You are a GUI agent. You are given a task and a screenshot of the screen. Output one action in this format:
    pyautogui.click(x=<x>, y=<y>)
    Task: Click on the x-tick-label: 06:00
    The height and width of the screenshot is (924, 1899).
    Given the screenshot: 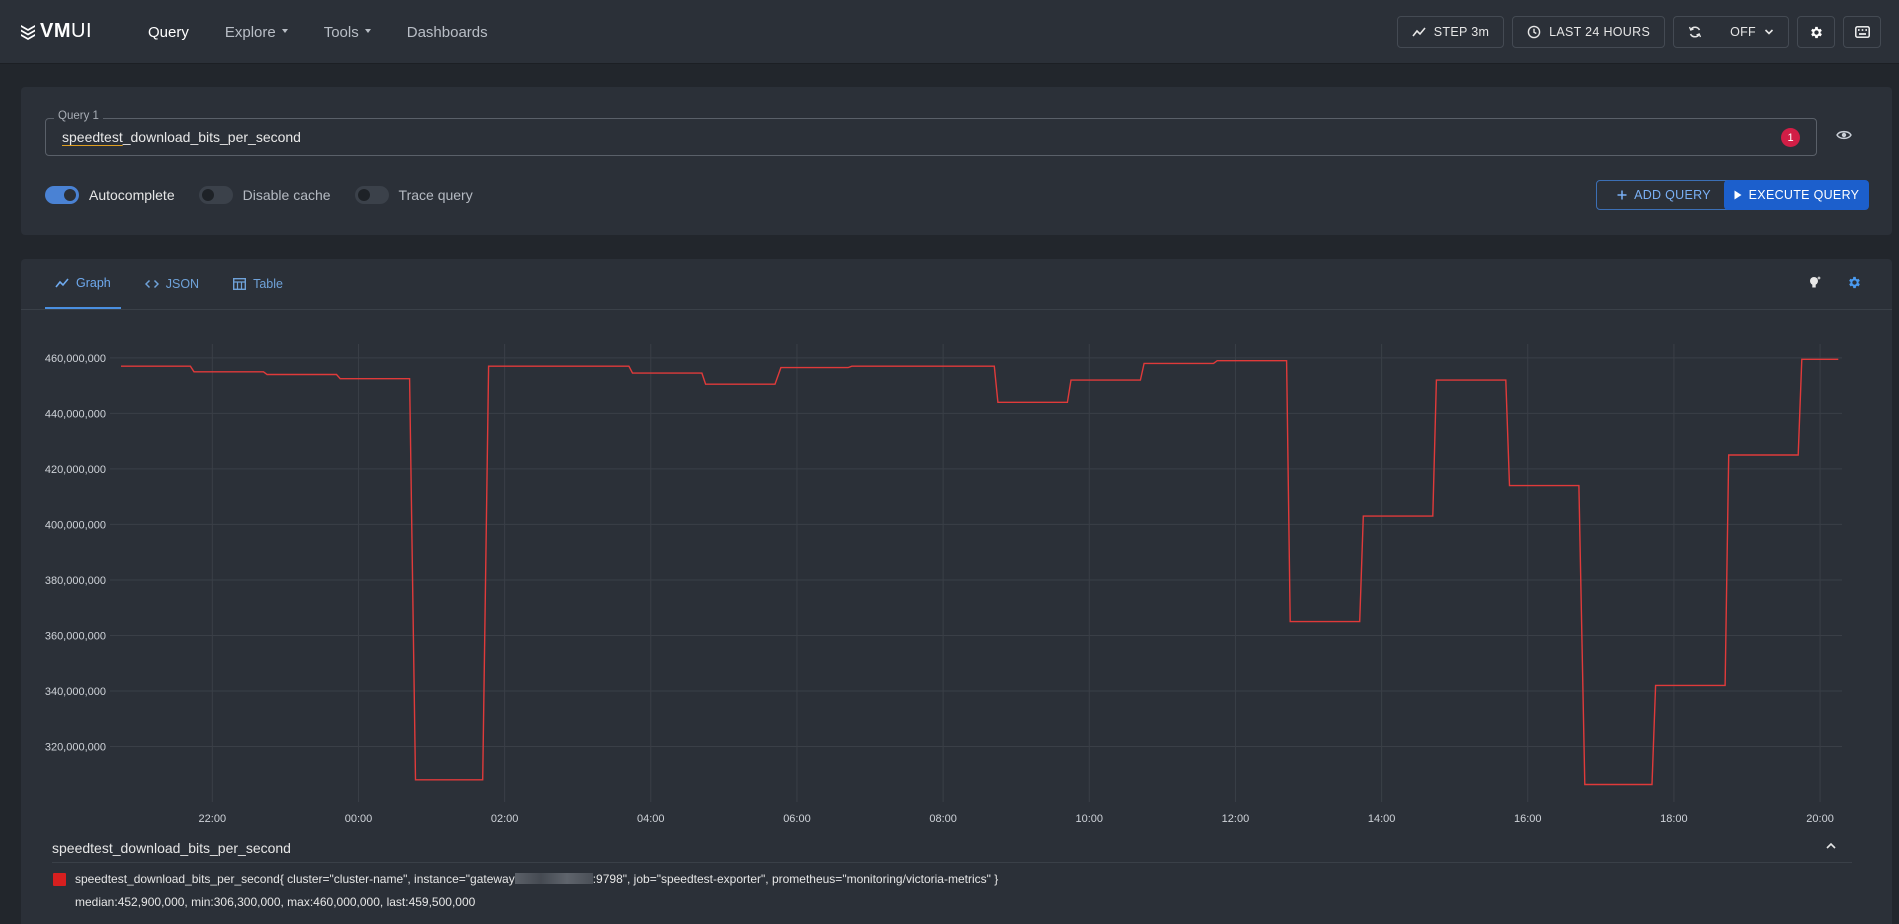 What is the action you would take?
    pyautogui.click(x=797, y=818)
    